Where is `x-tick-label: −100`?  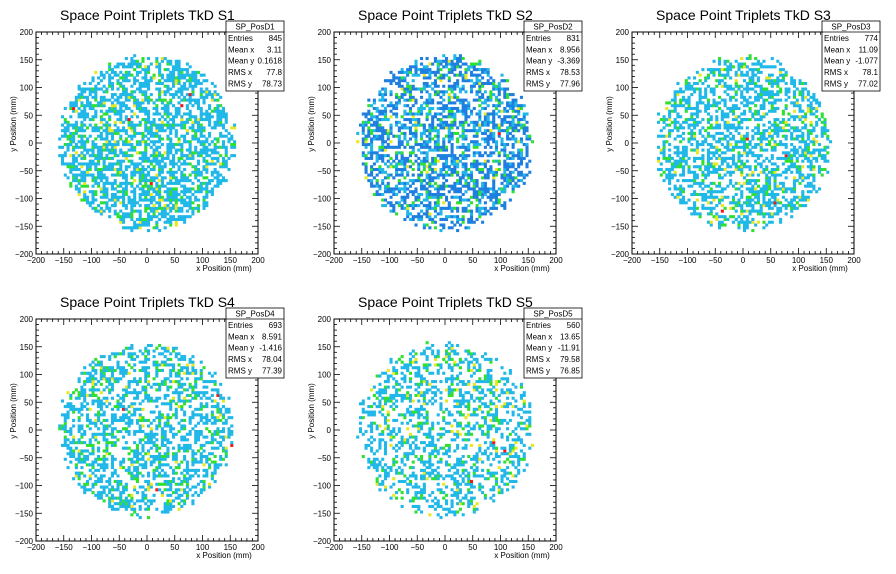
x-tick-label: −100 is located at coordinates (389, 260).